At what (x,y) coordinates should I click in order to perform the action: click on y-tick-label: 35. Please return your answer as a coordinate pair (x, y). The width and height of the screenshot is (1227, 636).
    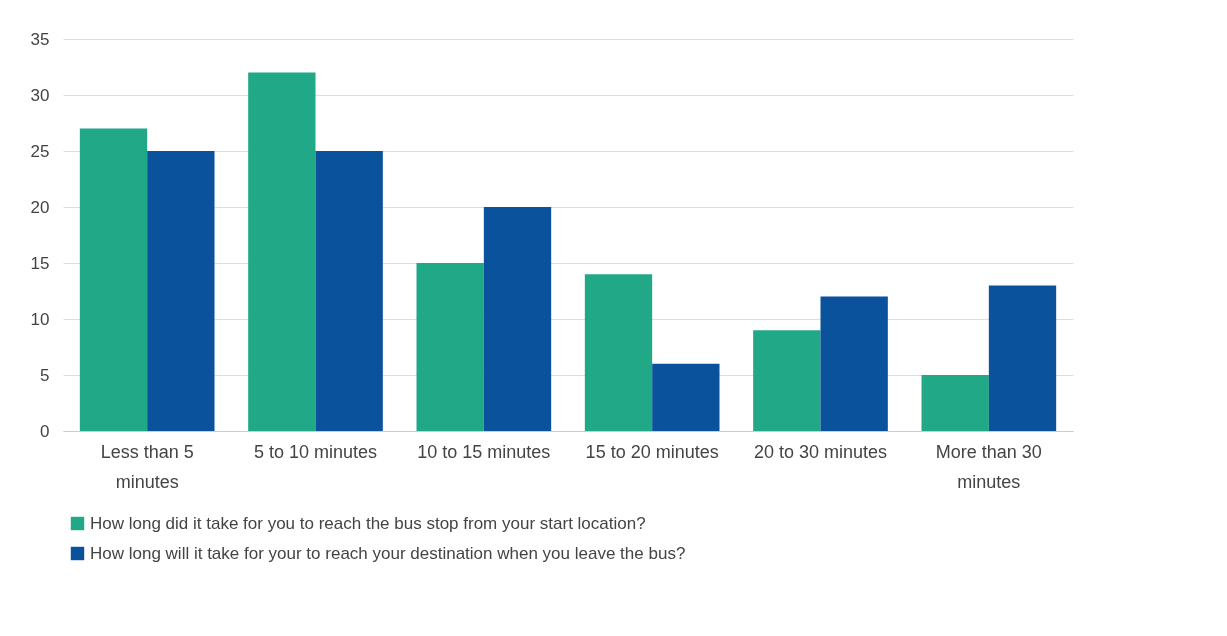
    Looking at the image, I should click on (40, 39).